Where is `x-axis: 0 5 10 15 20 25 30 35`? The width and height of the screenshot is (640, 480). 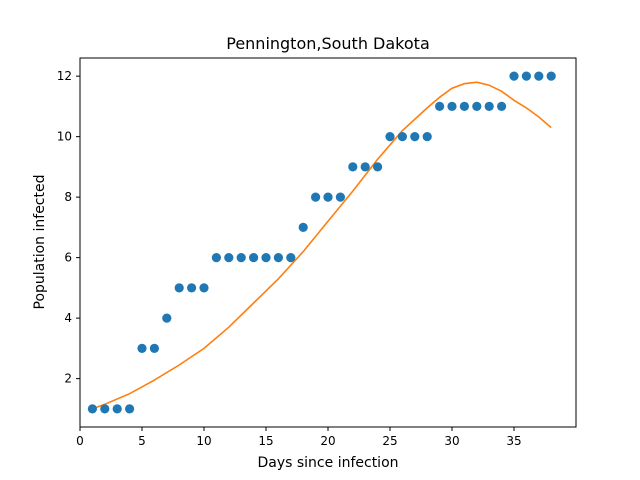
x-axis: 0 5 10 15 20 25 30 35 is located at coordinates (299, 437).